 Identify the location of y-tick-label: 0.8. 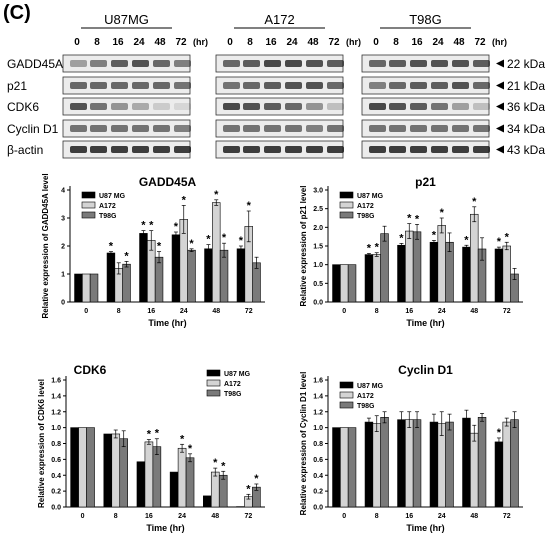
(318, 444).